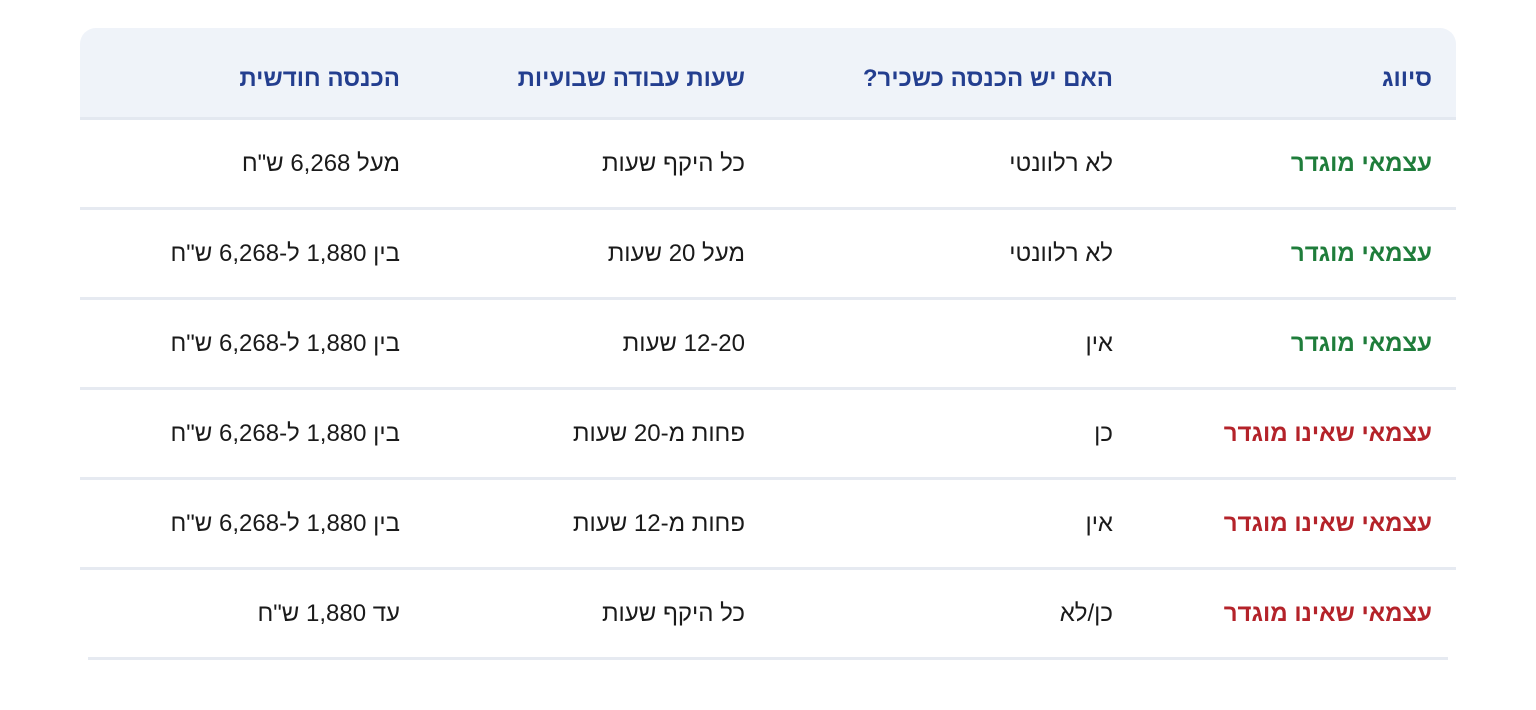 Image resolution: width=1536 pixels, height=710 pixels. What do you see at coordinates (987, 78) in the screenshot?
I see `header-salaried-income: האם יש הכנסה כשכיר?` at bounding box center [987, 78].